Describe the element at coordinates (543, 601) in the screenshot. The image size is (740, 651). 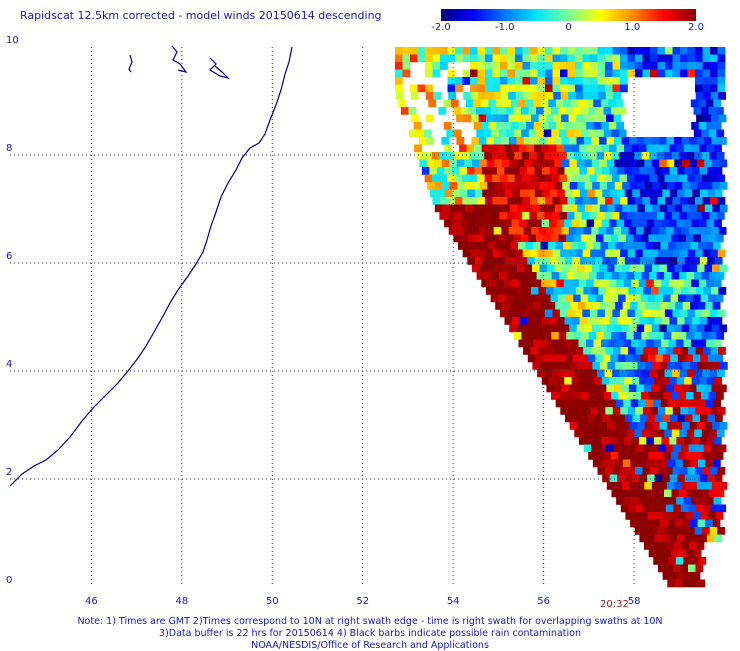
I see `x-tick-label: 56` at that location.